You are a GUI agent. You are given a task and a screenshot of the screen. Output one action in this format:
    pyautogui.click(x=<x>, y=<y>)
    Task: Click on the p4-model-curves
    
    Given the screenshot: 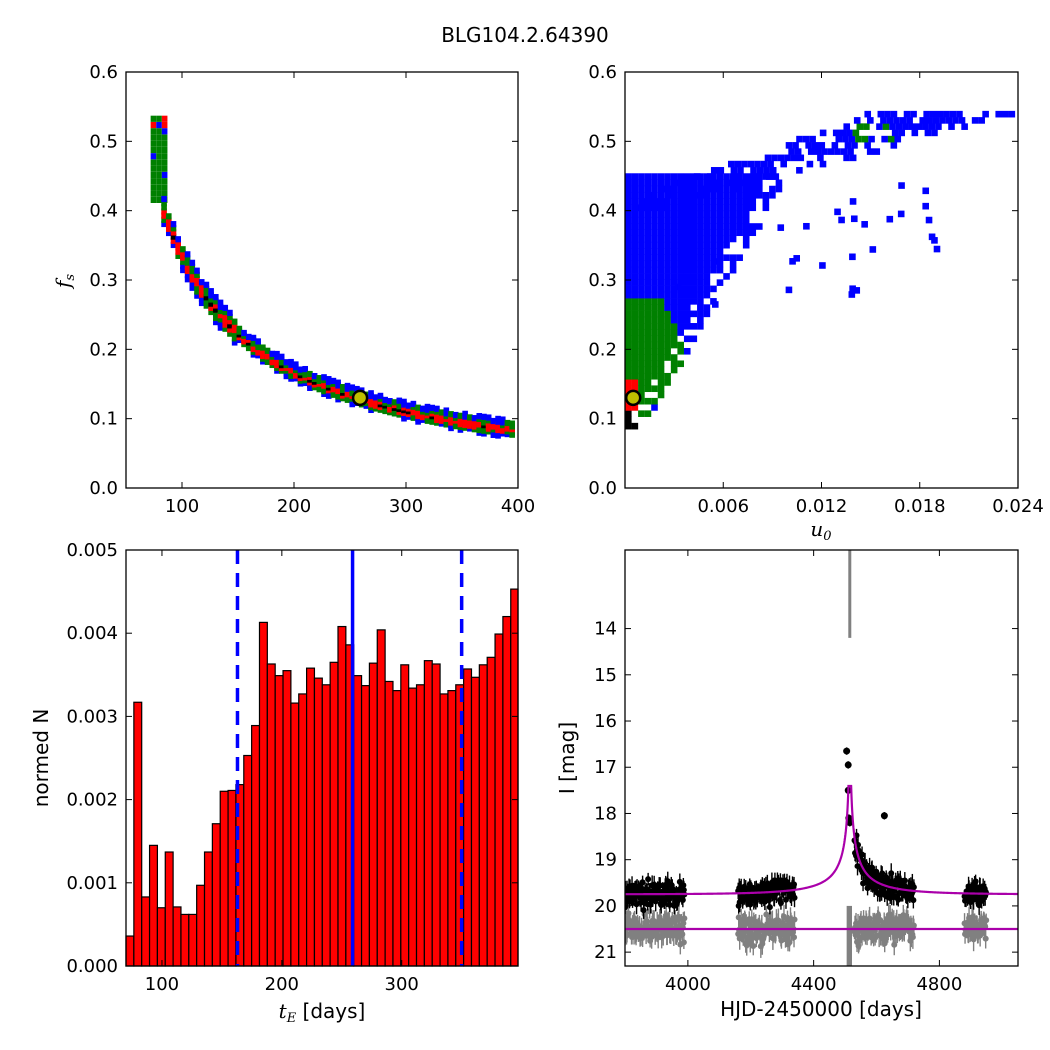 What is the action you would take?
    pyautogui.click(x=821, y=857)
    